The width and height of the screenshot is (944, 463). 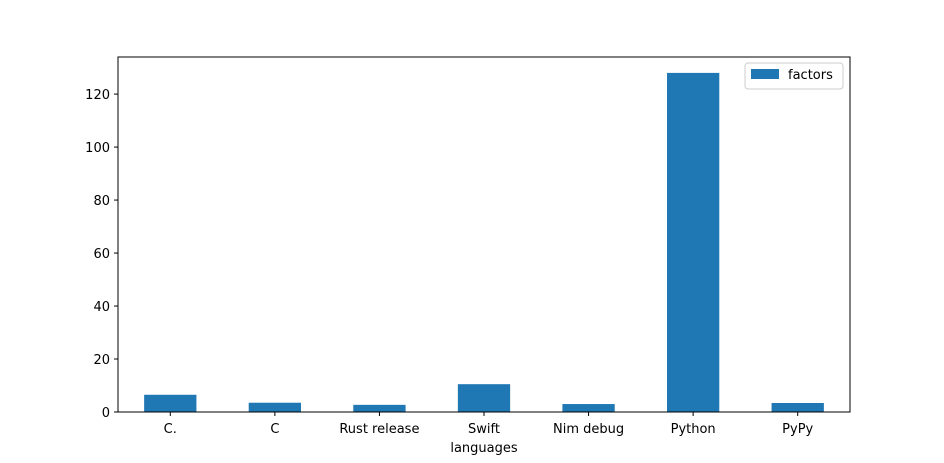 I want to click on y-tick-label-1: 20, so click(x=101, y=360).